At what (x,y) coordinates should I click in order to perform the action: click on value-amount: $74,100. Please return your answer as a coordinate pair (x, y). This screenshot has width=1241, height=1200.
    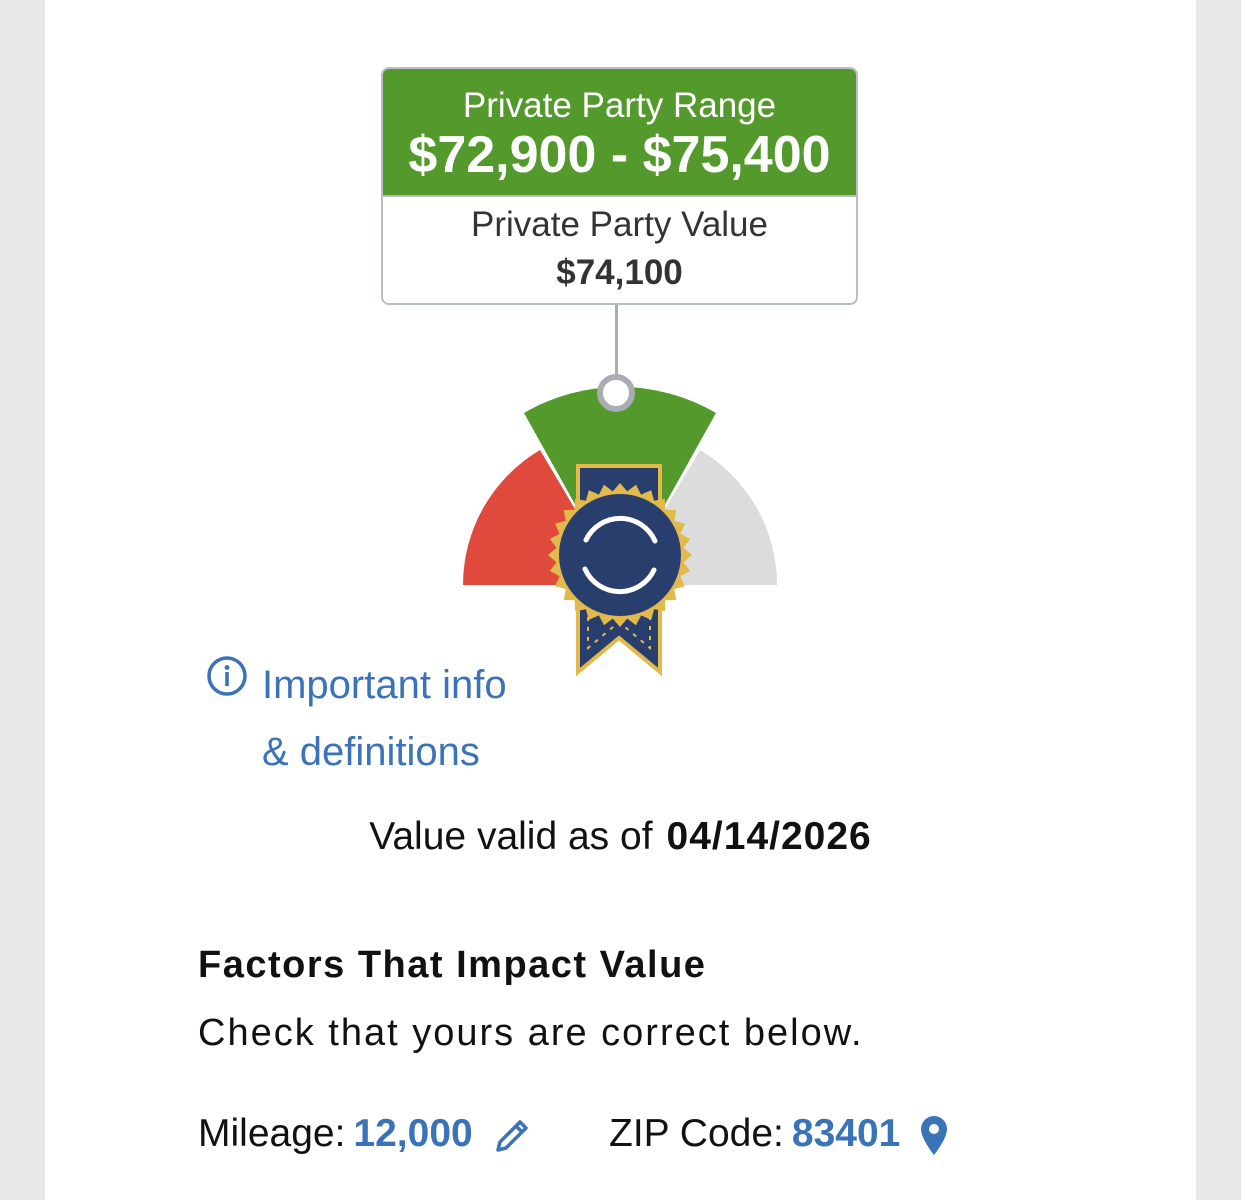
    Looking at the image, I should click on (619, 272).